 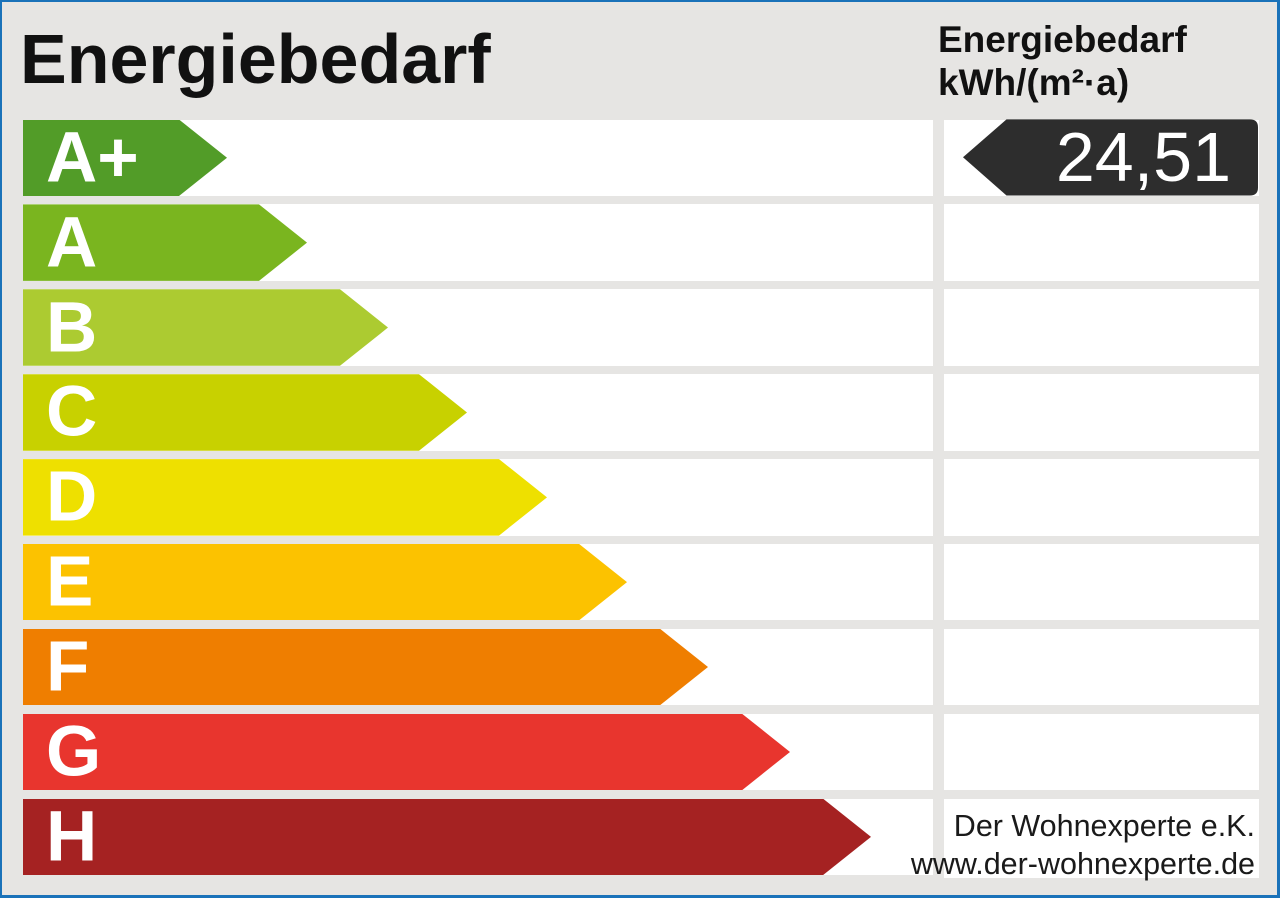 I want to click on svg-text: 24,51, so click(x=1143, y=157).